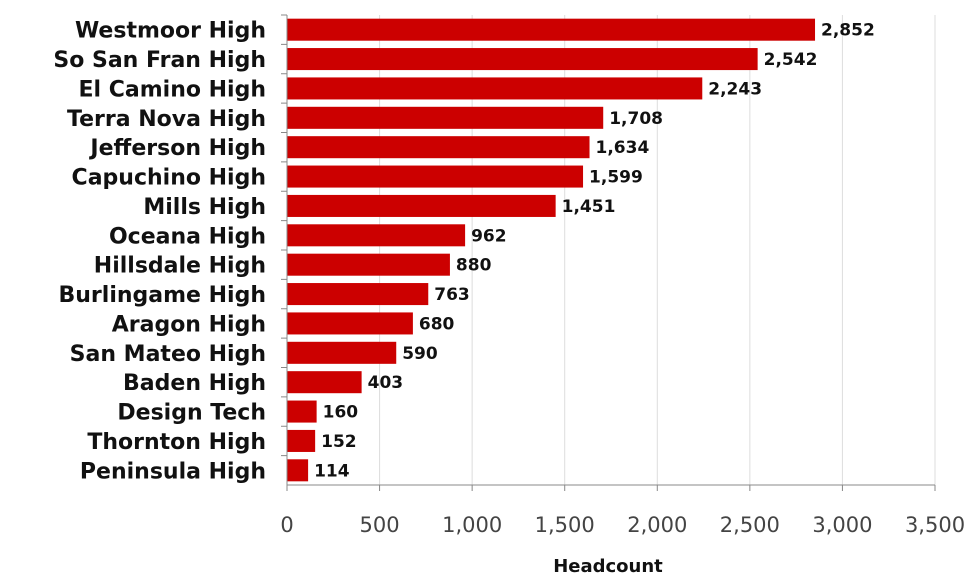 Image resolution: width=971 pixels, height=574 pixels. What do you see at coordinates (623, 148) in the screenshot?
I see `value-label: 1,634` at bounding box center [623, 148].